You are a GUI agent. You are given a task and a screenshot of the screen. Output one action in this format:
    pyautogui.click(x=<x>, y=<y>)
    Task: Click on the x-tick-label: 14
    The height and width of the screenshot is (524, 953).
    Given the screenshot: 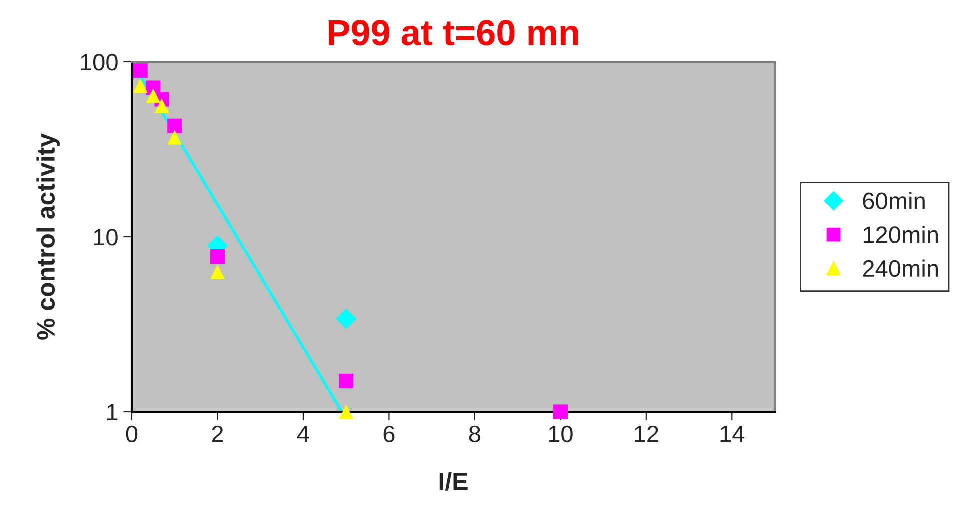 What is the action you would take?
    pyautogui.click(x=732, y=434)
    